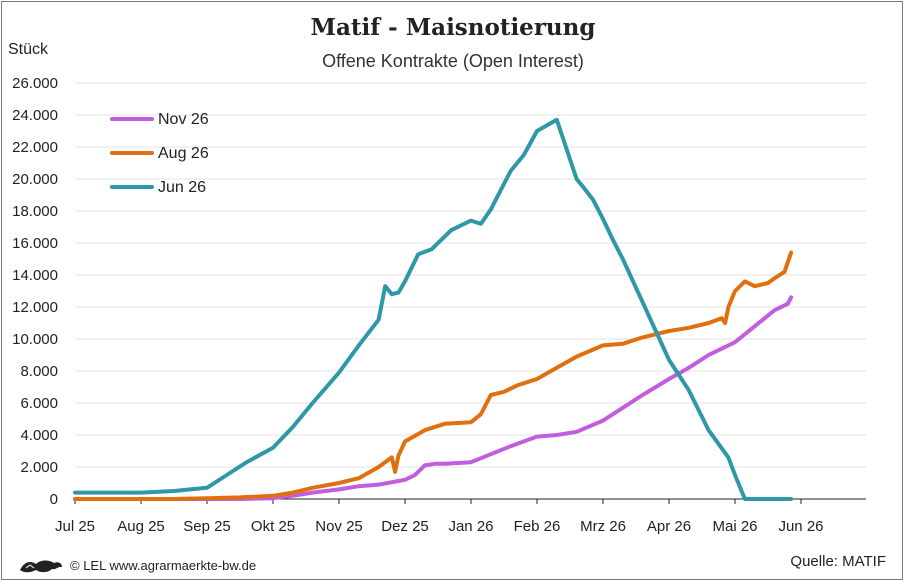 This screenshot has height=583, width=906. I want to click on y-tick-label: 10.000, so click(35, 339).